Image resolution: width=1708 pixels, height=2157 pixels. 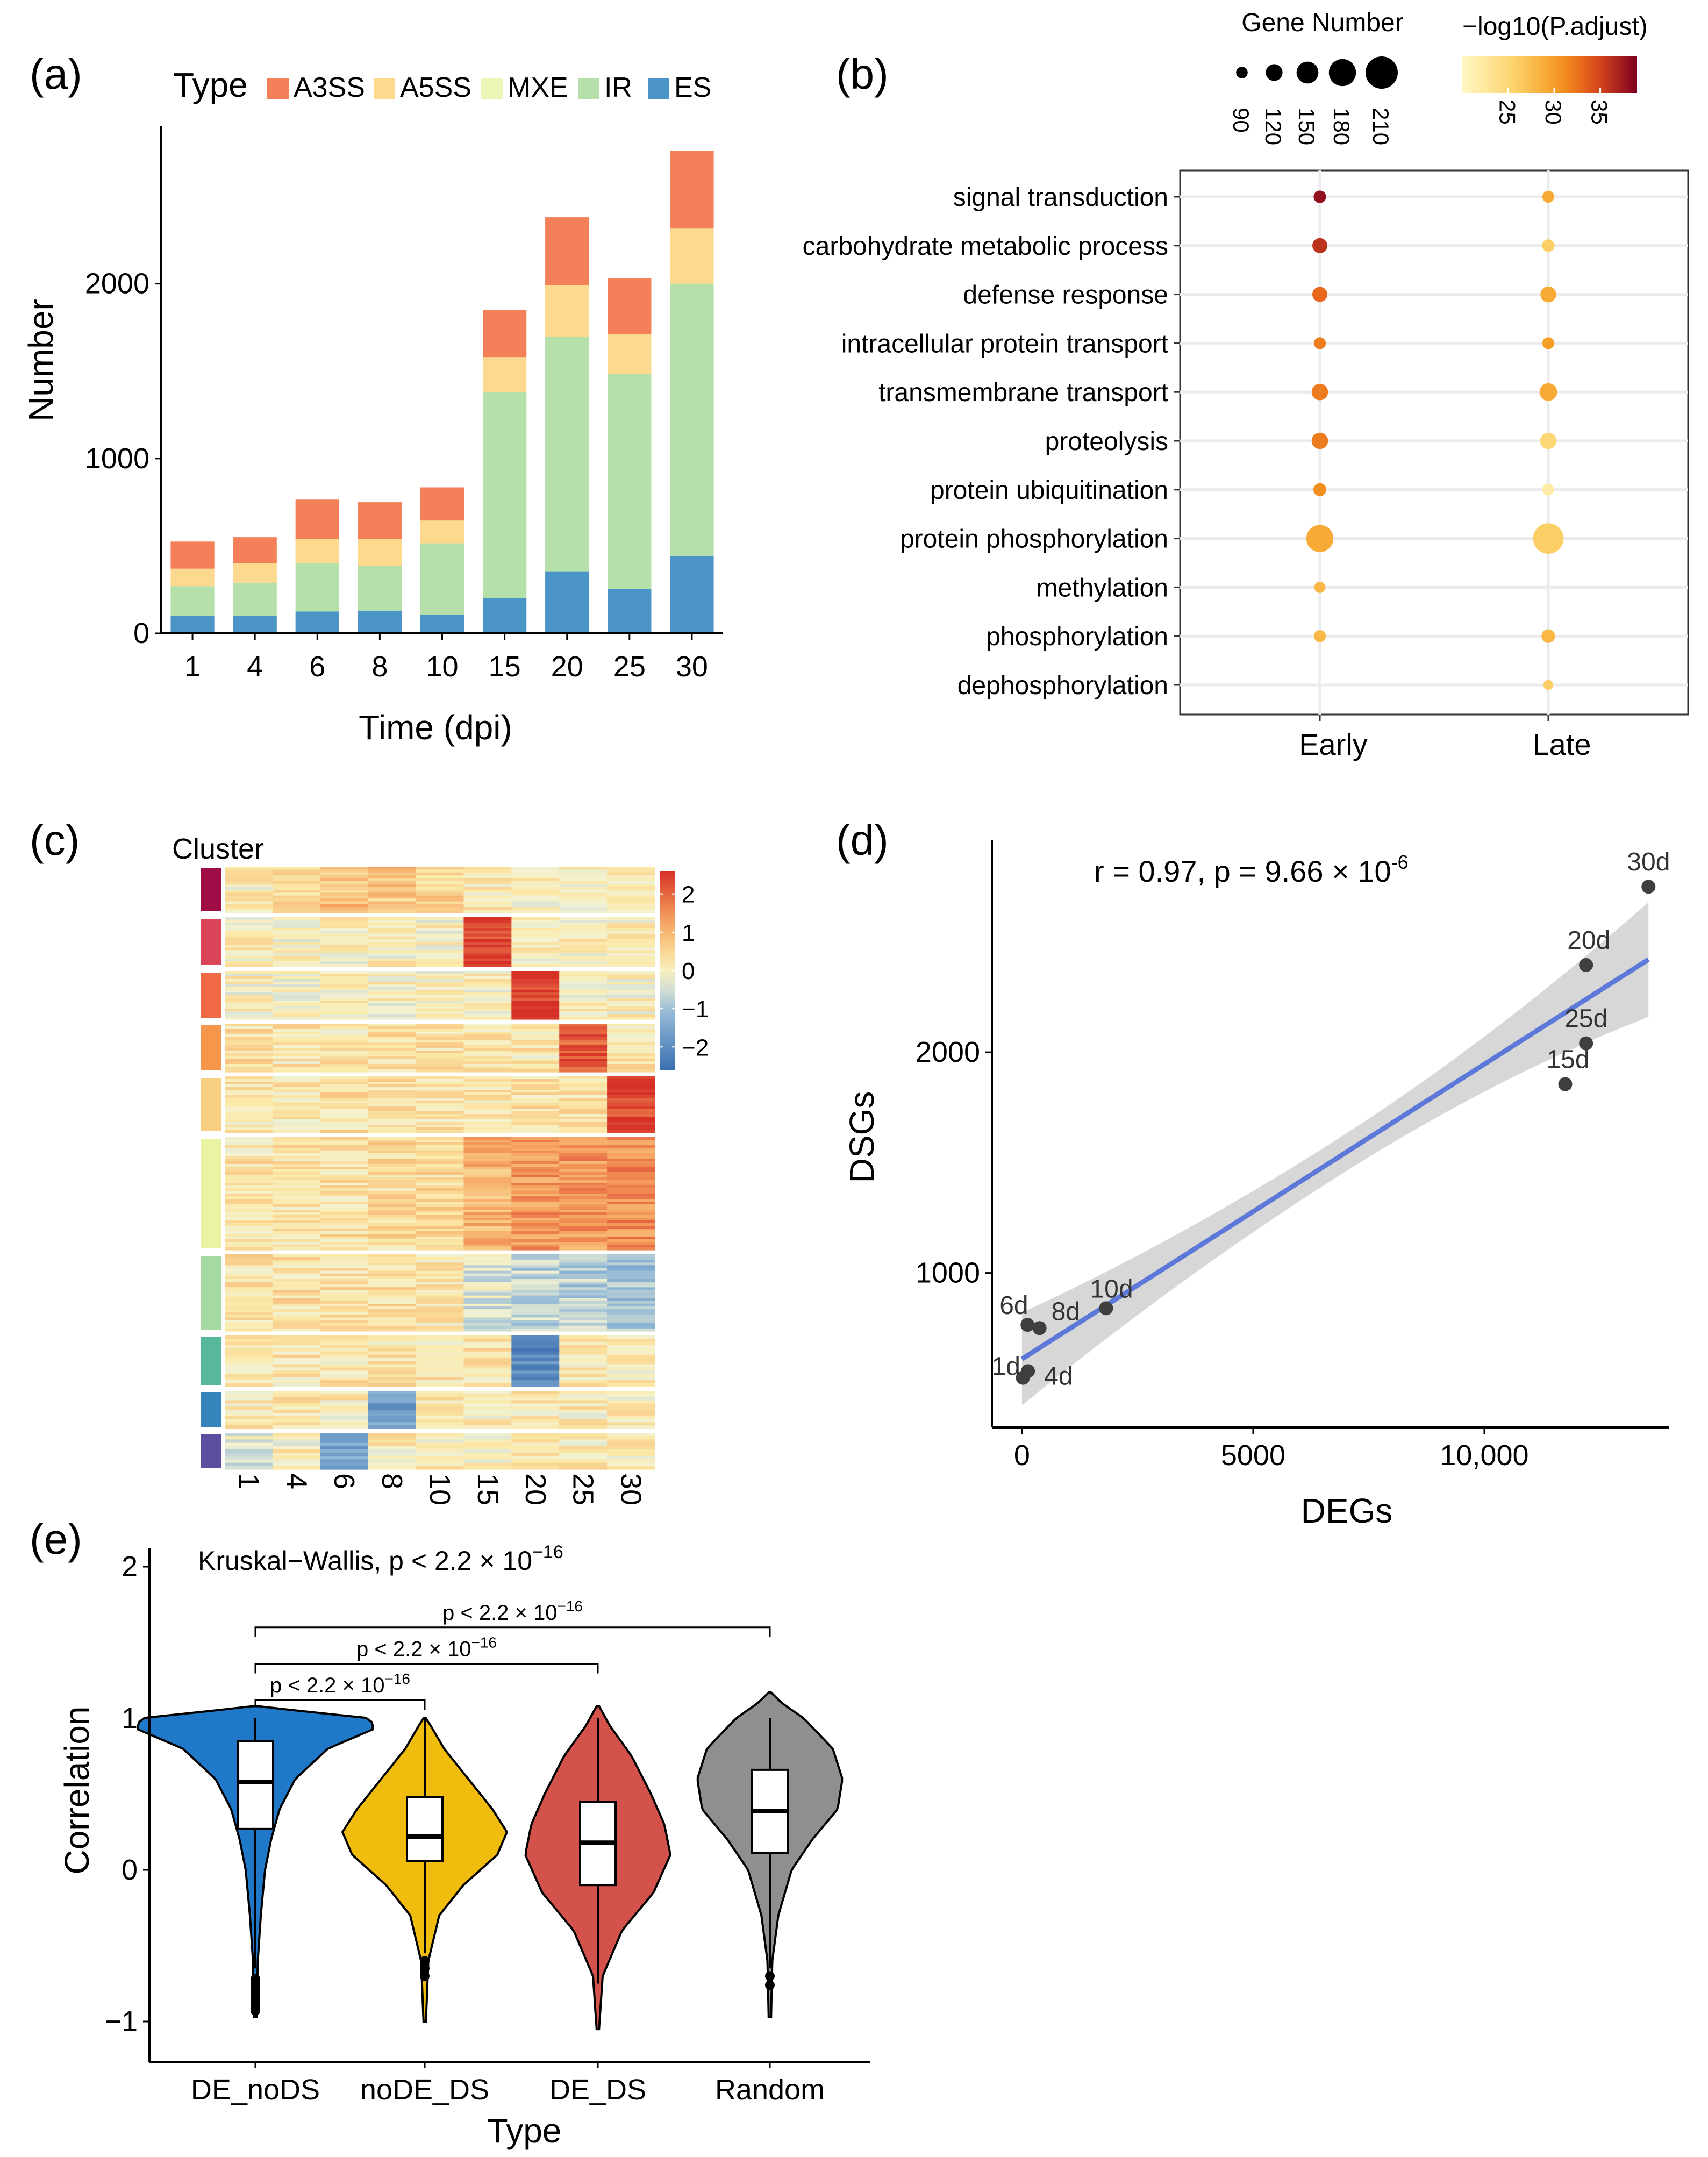 What do you see at coordinates (255, 2090) in the screenshot?
I see `x-tick-label: DE_noDS` at bounding box center [255, 2090].